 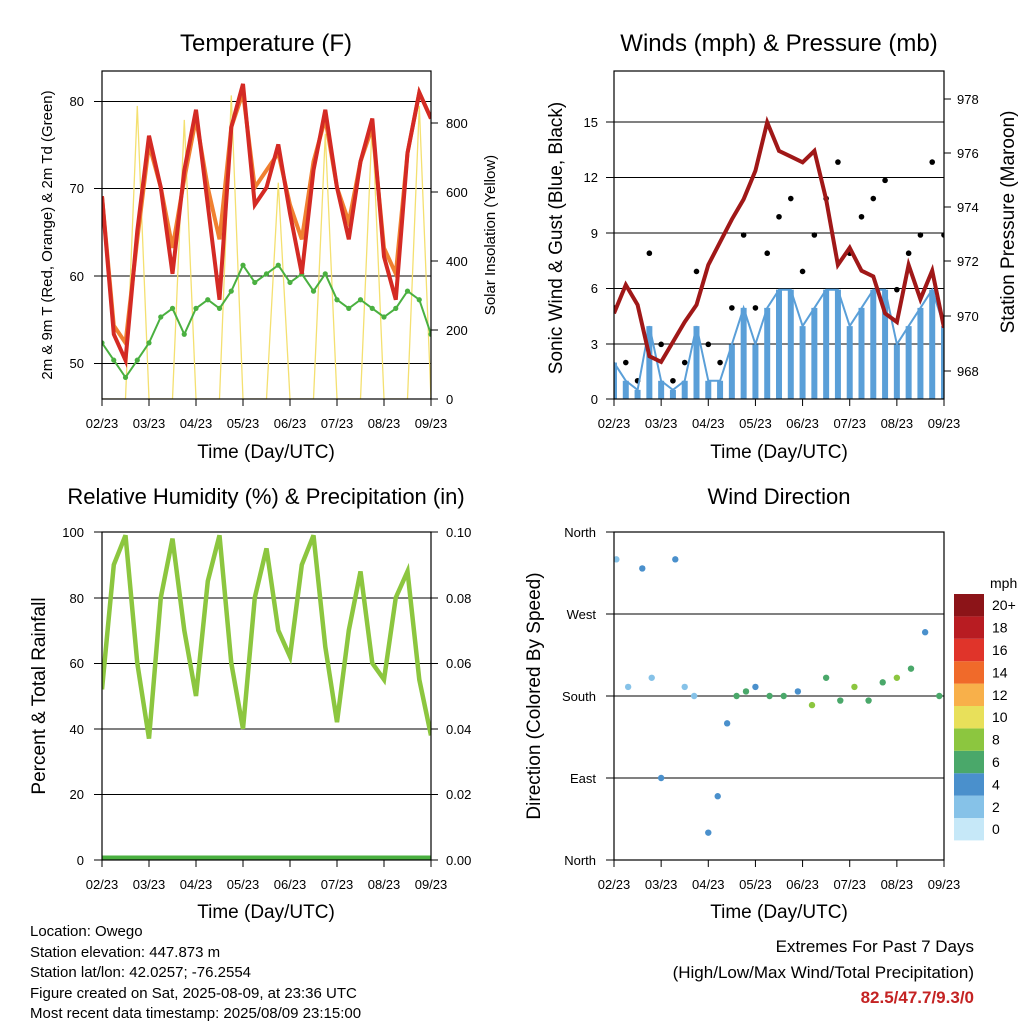 What do you see at coordinates (457, 123) in the screenshot?
I see `temperature-right-tick: 800` at bounding box center [457, 123].